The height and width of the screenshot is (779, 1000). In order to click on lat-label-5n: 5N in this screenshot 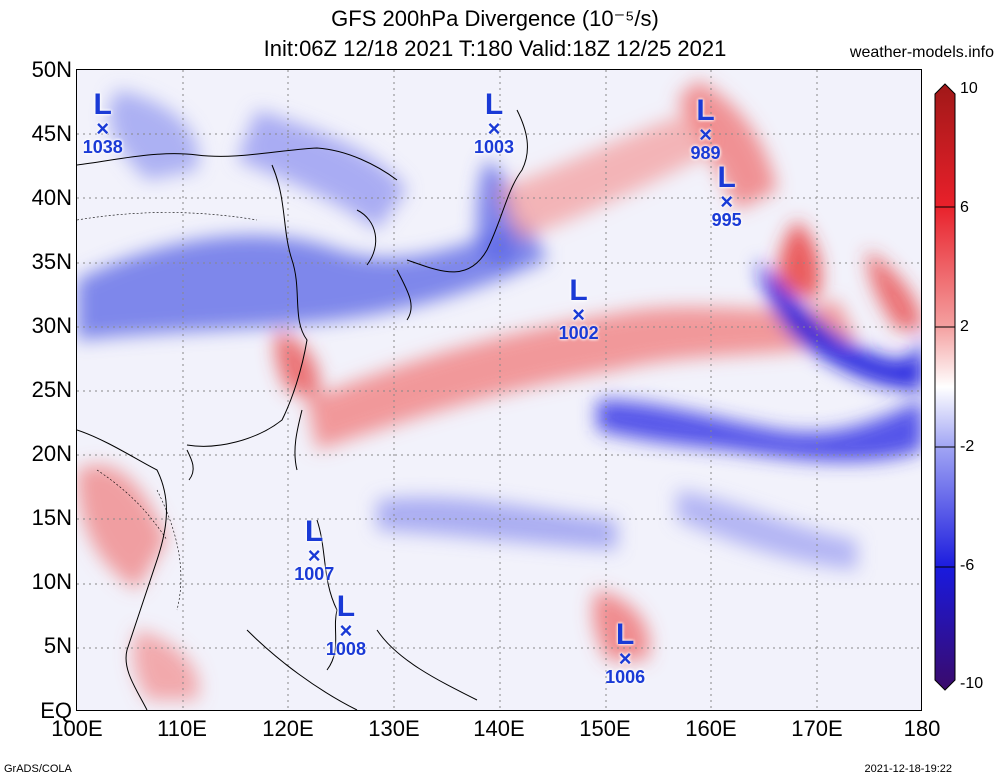, I will do `click(57, 645)`.